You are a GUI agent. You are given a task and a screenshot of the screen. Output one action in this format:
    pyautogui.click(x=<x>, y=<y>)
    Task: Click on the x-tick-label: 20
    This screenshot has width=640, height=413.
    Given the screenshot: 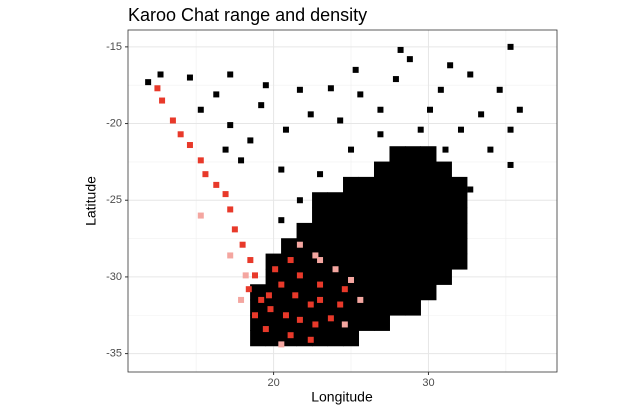 What is the action you would take?
    pyautogui.click(x=273, y=383)
    